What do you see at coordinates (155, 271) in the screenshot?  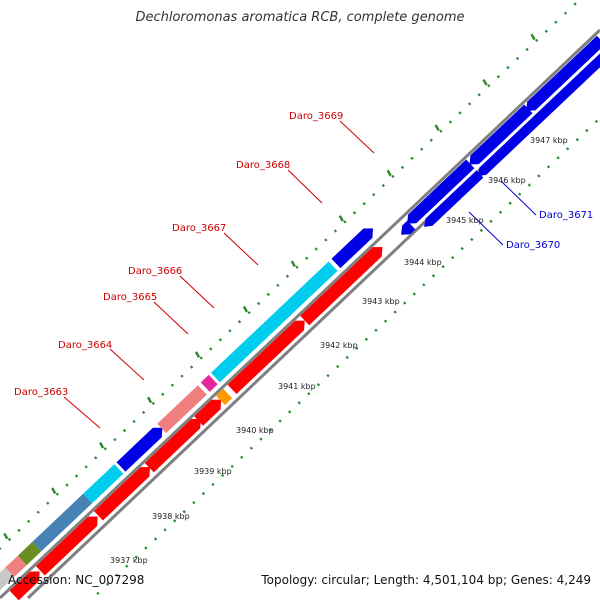 I see `gene-label: Daro_3666` at bounding box center [155, 271].